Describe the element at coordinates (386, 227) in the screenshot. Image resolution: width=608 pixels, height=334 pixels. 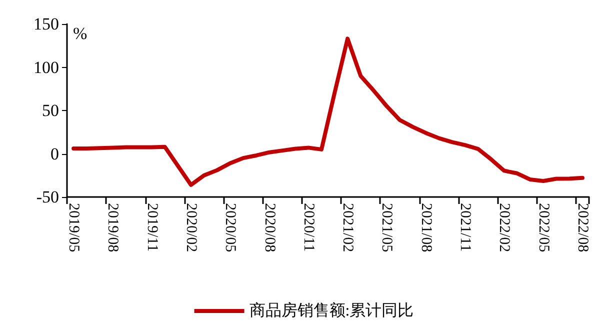
I see `x-tick-label: 2021/05` at that location.